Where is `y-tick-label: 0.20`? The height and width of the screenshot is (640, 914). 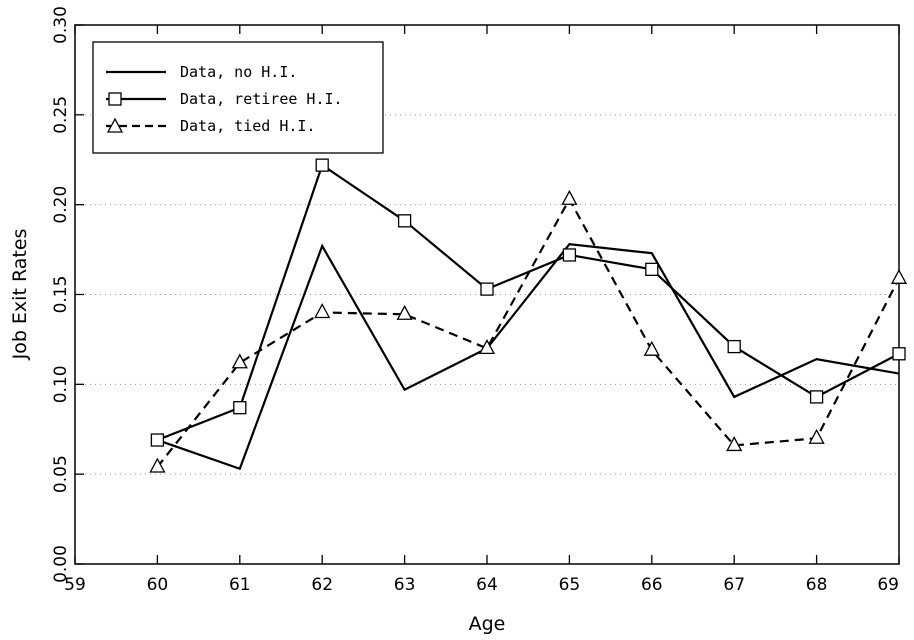 y-tick-label: 0.20 is located at coordinates (61, 205).